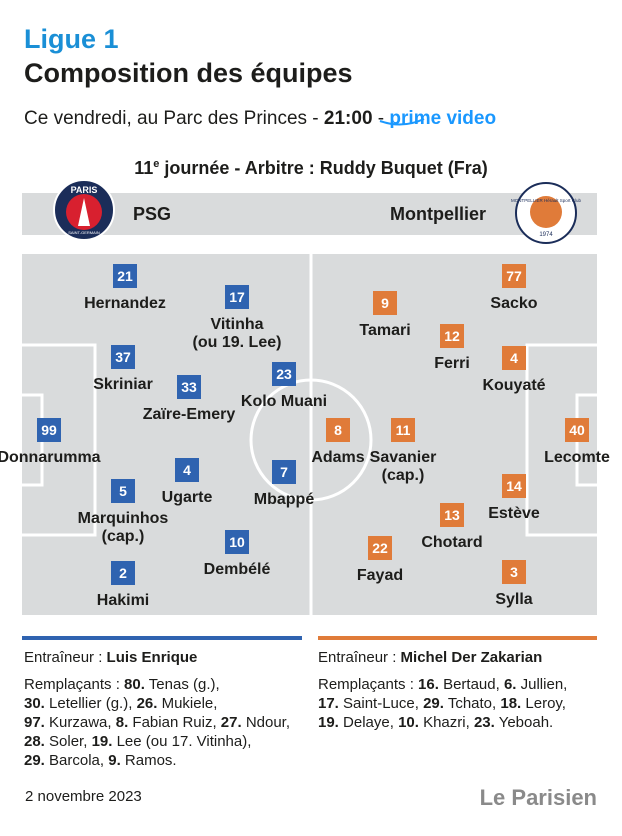 This screenshot has height=836, width=622. Describe the element at coordinates (472, 703) in the screenshot. I see `substitute-text: Tchato,` at that location.